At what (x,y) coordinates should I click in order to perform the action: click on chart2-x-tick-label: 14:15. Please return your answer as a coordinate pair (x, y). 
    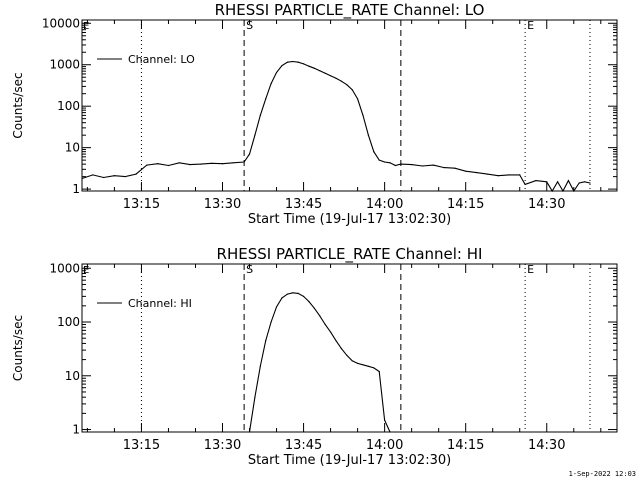
    Looking at the image, I should click on (465, 445).